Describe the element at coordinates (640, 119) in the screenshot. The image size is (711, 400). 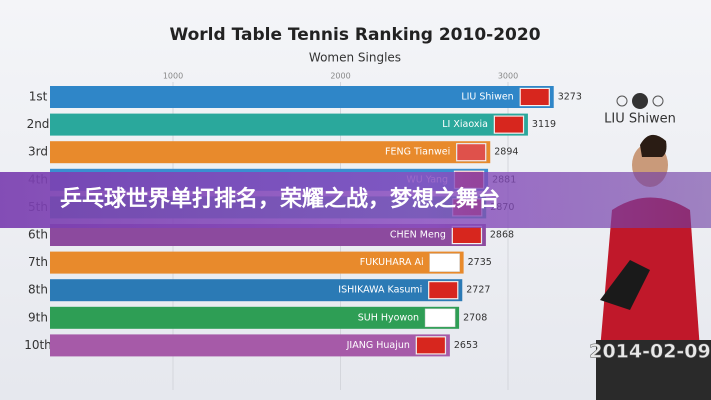
I see `featured-player: LIU Shiwen` at that location.